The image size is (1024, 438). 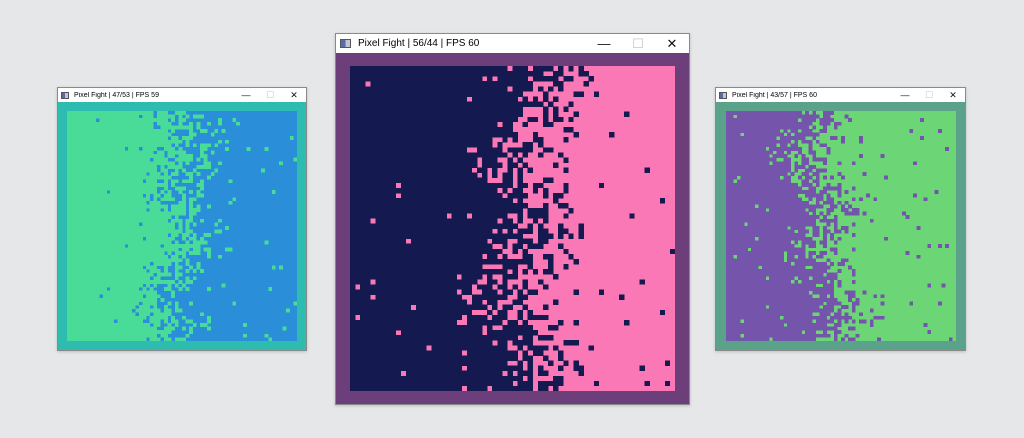 What do you see at coordinates (840, 95) in the screenshot?
I see `title-bar: Pixel Fight | 43/57 | FPS 60 — ☐ ✕` at bounding box center [840, 95].